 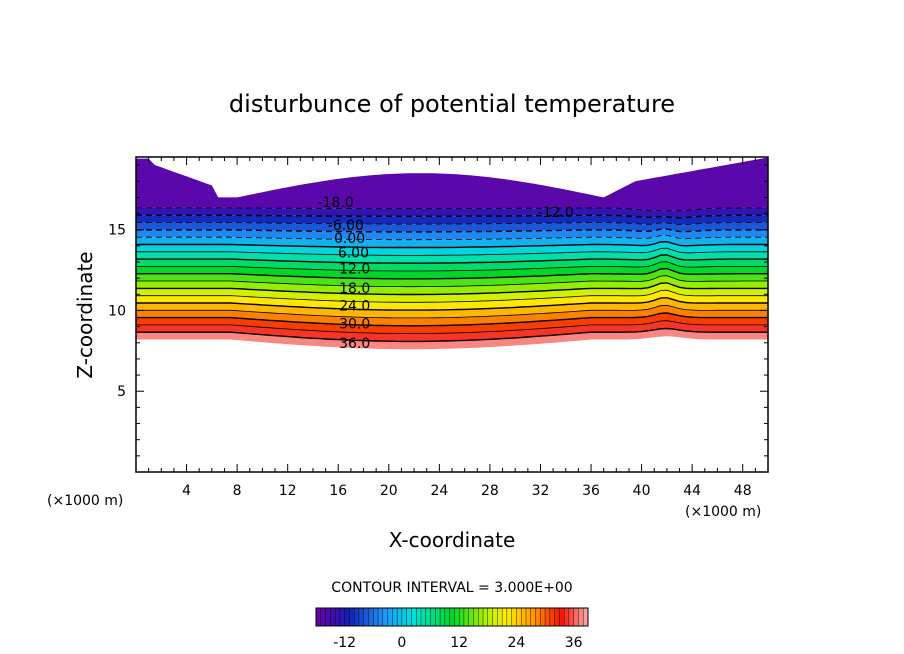 What do you see at coordinates (346, 226) in the screenshot?
I see `contour-label: -6.00` at bounding box center [346, 226].